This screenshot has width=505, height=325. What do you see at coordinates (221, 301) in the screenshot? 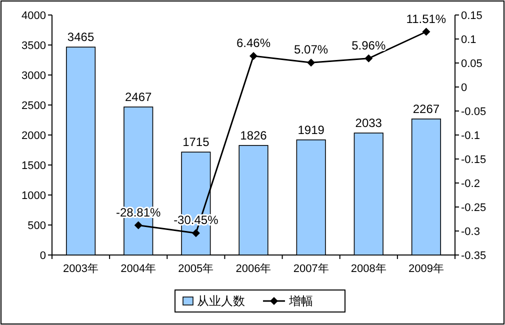
I see `legend-label: 从业人数` at bounding box center [221, 301].